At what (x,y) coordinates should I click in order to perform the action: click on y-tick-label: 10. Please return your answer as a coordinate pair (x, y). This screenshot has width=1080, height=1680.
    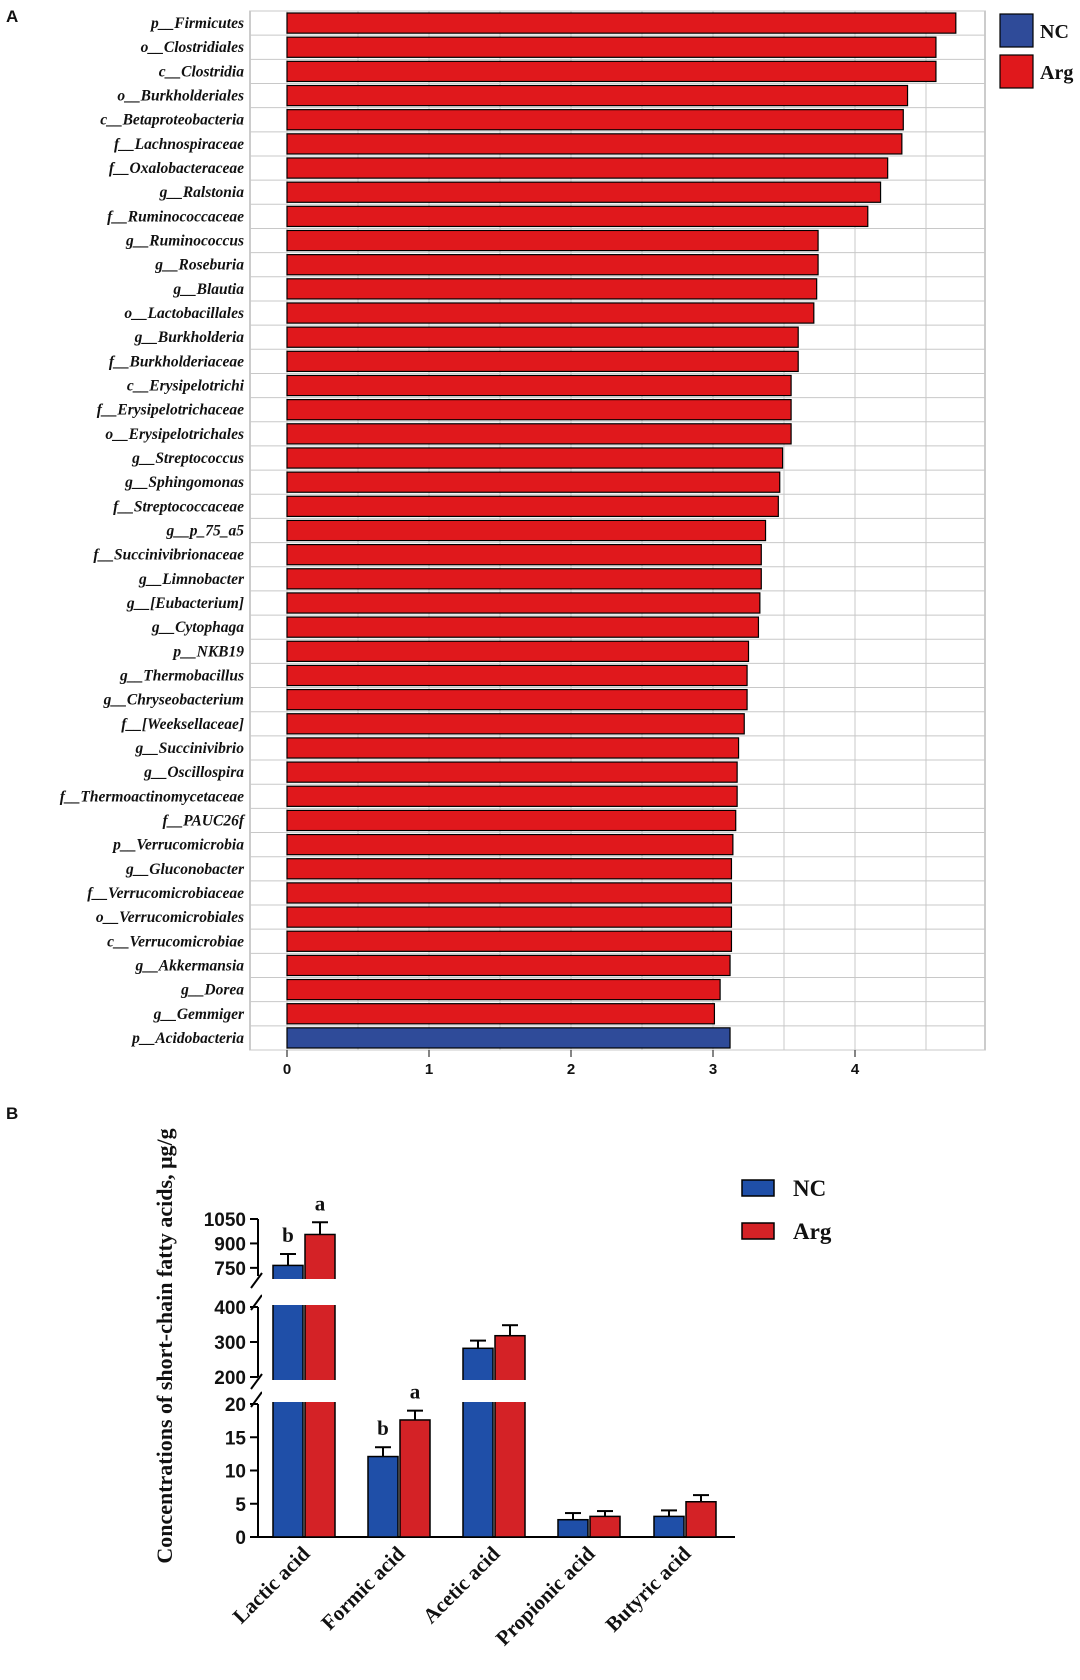
    Looking at the image, I should click on (235, 1472).